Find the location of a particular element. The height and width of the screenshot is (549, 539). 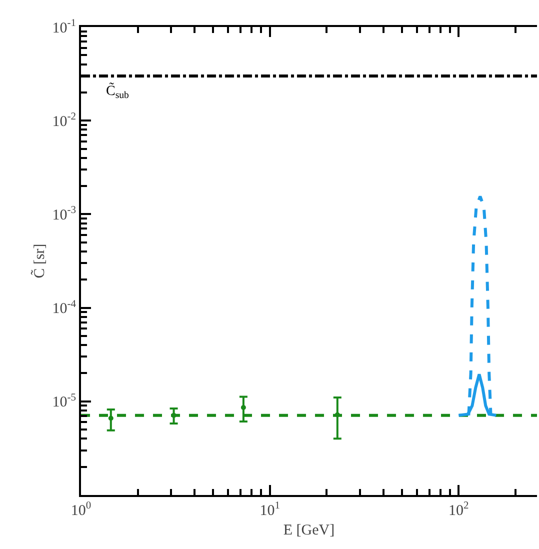

y-tick-label: 10$^{-2}$ is located at coordinates (64, 121).